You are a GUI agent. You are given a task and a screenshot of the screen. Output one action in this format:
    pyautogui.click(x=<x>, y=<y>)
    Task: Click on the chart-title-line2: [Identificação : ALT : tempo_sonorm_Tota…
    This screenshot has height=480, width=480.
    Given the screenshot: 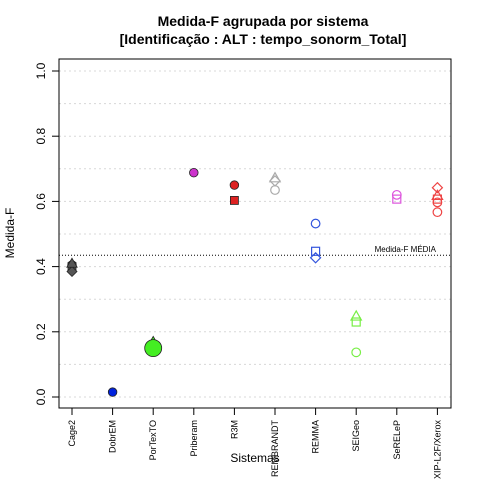 What is the action you would take?
    pyautogui.click(x=263, y=39)
    